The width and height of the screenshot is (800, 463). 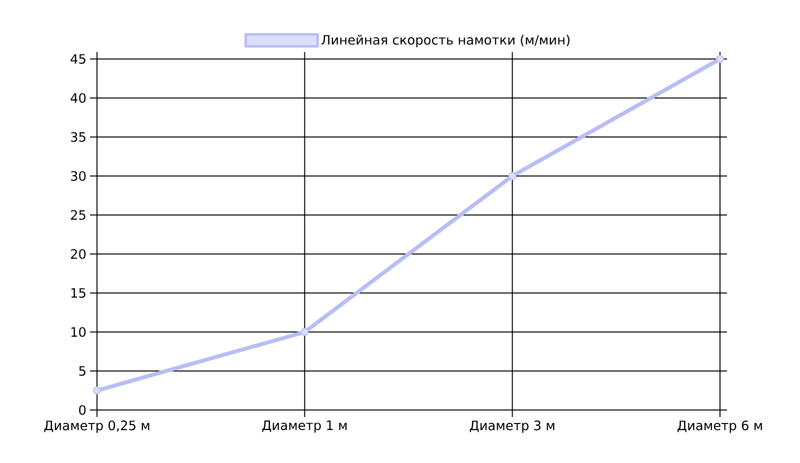 What do you see at coordinates (78, 98) in the screenshot?
I see `y-tick-label: 40` at bounding box center [78, 98].